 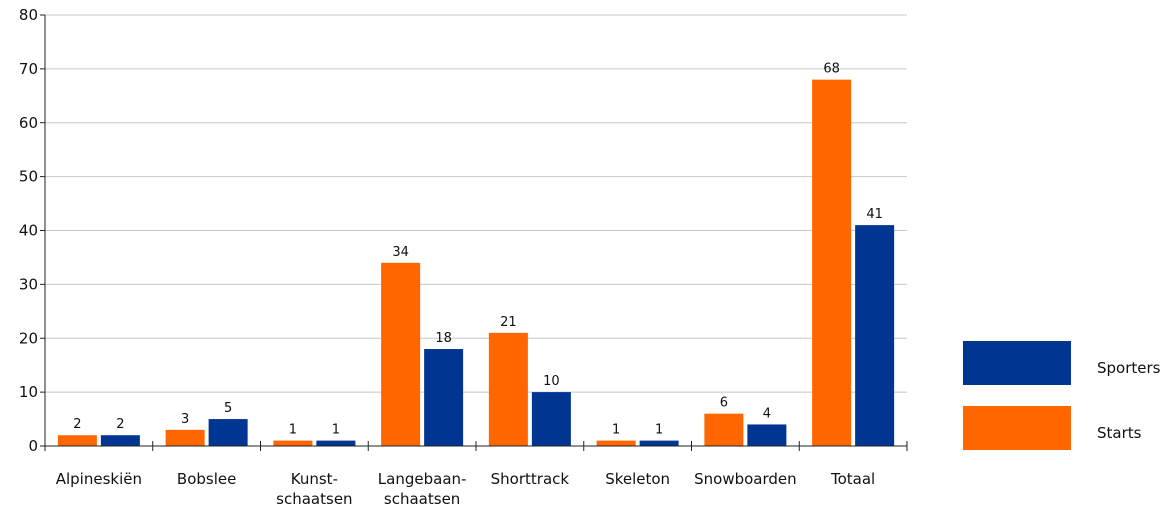 What do you see at coordinates (874, 214) in the screenshot?
I see `data-label-sporters-totaal: 41` at bounding box center [874, 214].